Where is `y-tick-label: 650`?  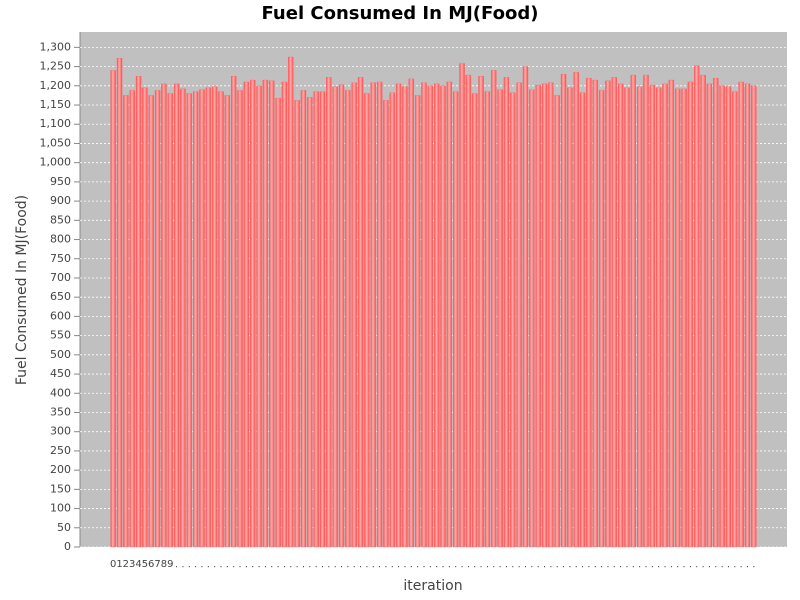 y-tick-label: 650 is located at coordinates (60, 296).